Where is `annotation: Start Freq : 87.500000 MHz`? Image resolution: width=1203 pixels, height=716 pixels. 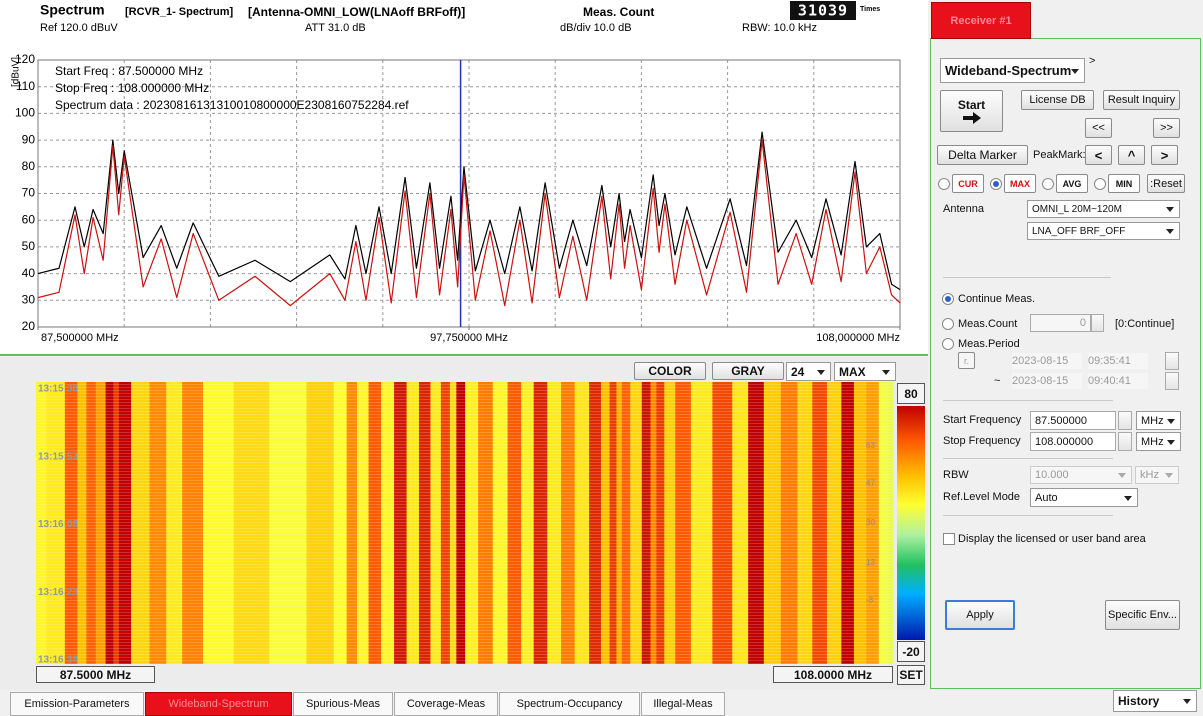 annotation: Start Freq : 87.500000 MHz is located at coordinates (129, 71).